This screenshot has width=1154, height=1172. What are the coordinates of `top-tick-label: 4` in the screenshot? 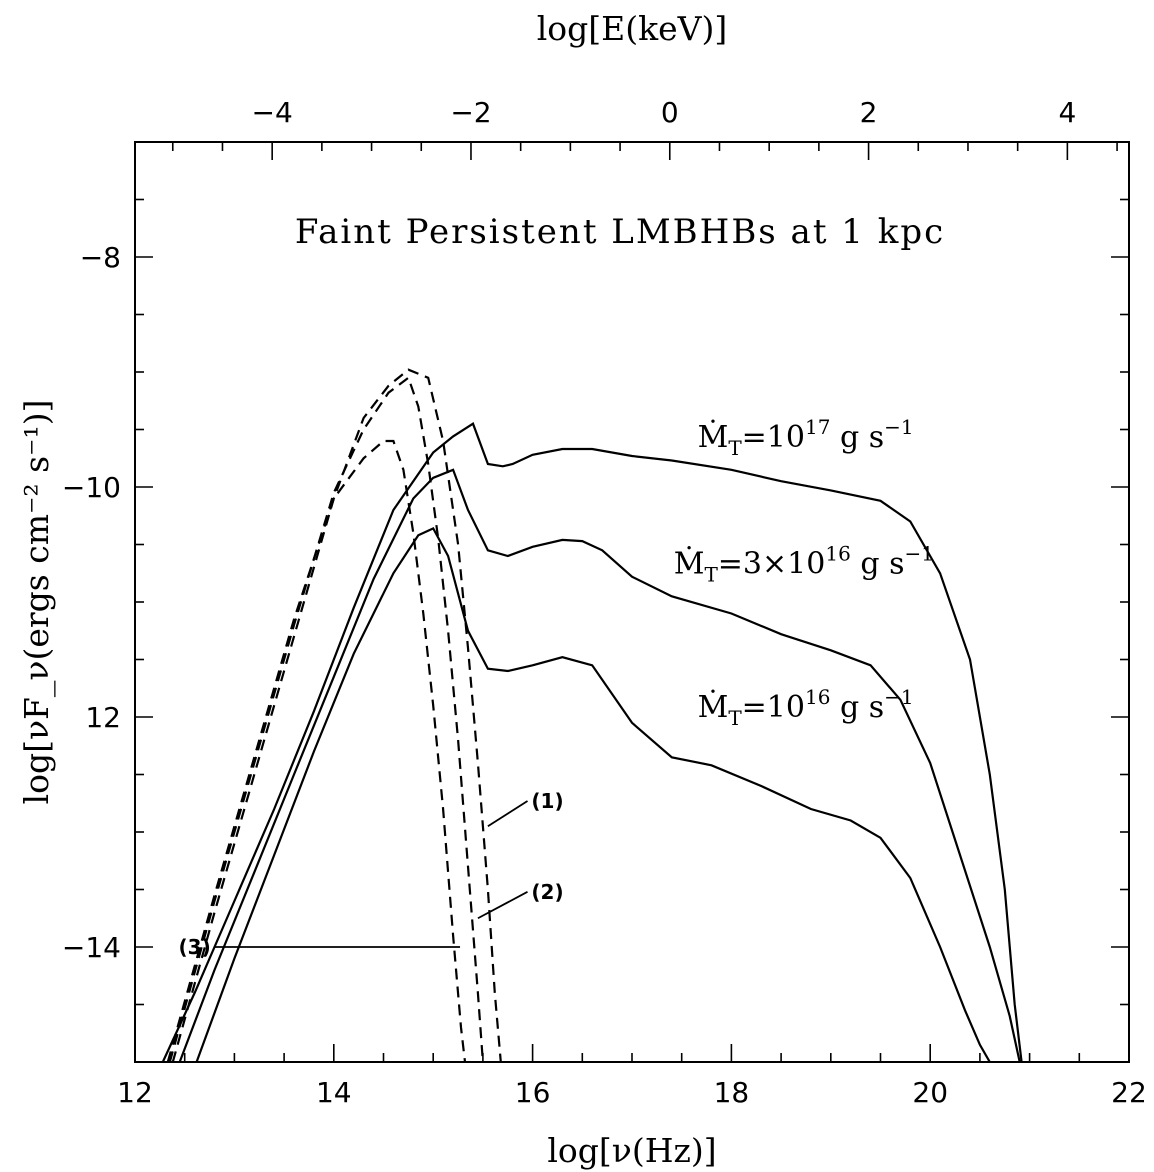 It's located at (1067, 112).